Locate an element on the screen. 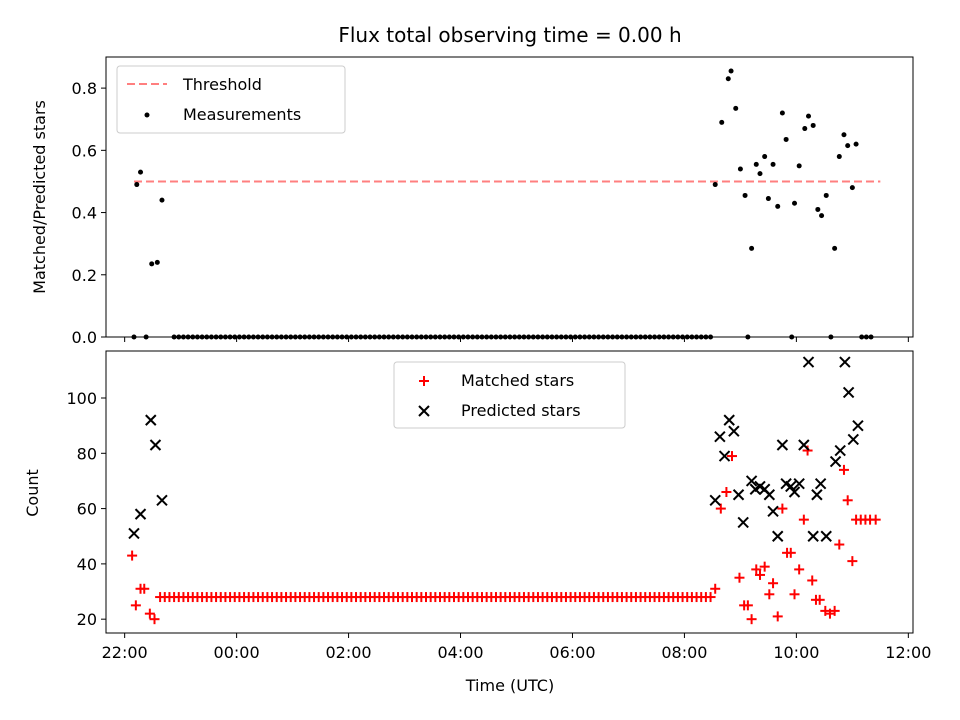 The width and height of the screenshot is (960, 720). legend-measurements-swatch is located at coordinates (147, 115).